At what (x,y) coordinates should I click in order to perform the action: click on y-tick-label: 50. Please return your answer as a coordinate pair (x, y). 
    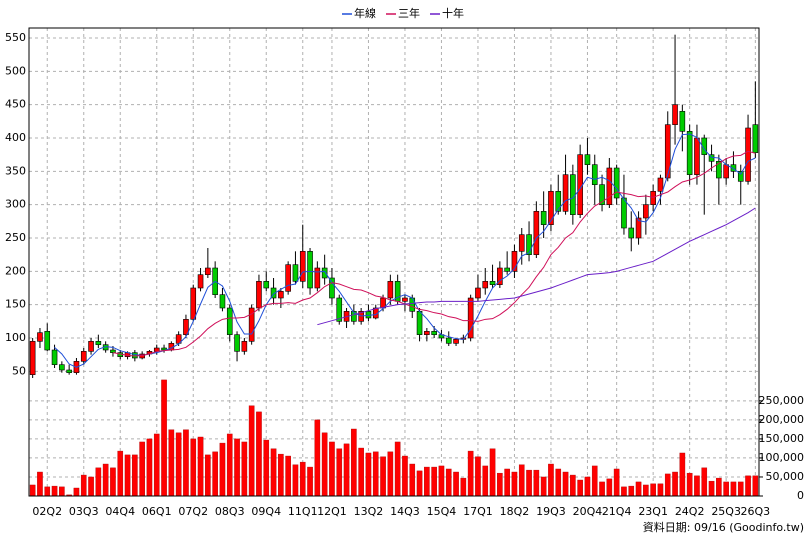
    Looking at the image, I should click on (19, 370).